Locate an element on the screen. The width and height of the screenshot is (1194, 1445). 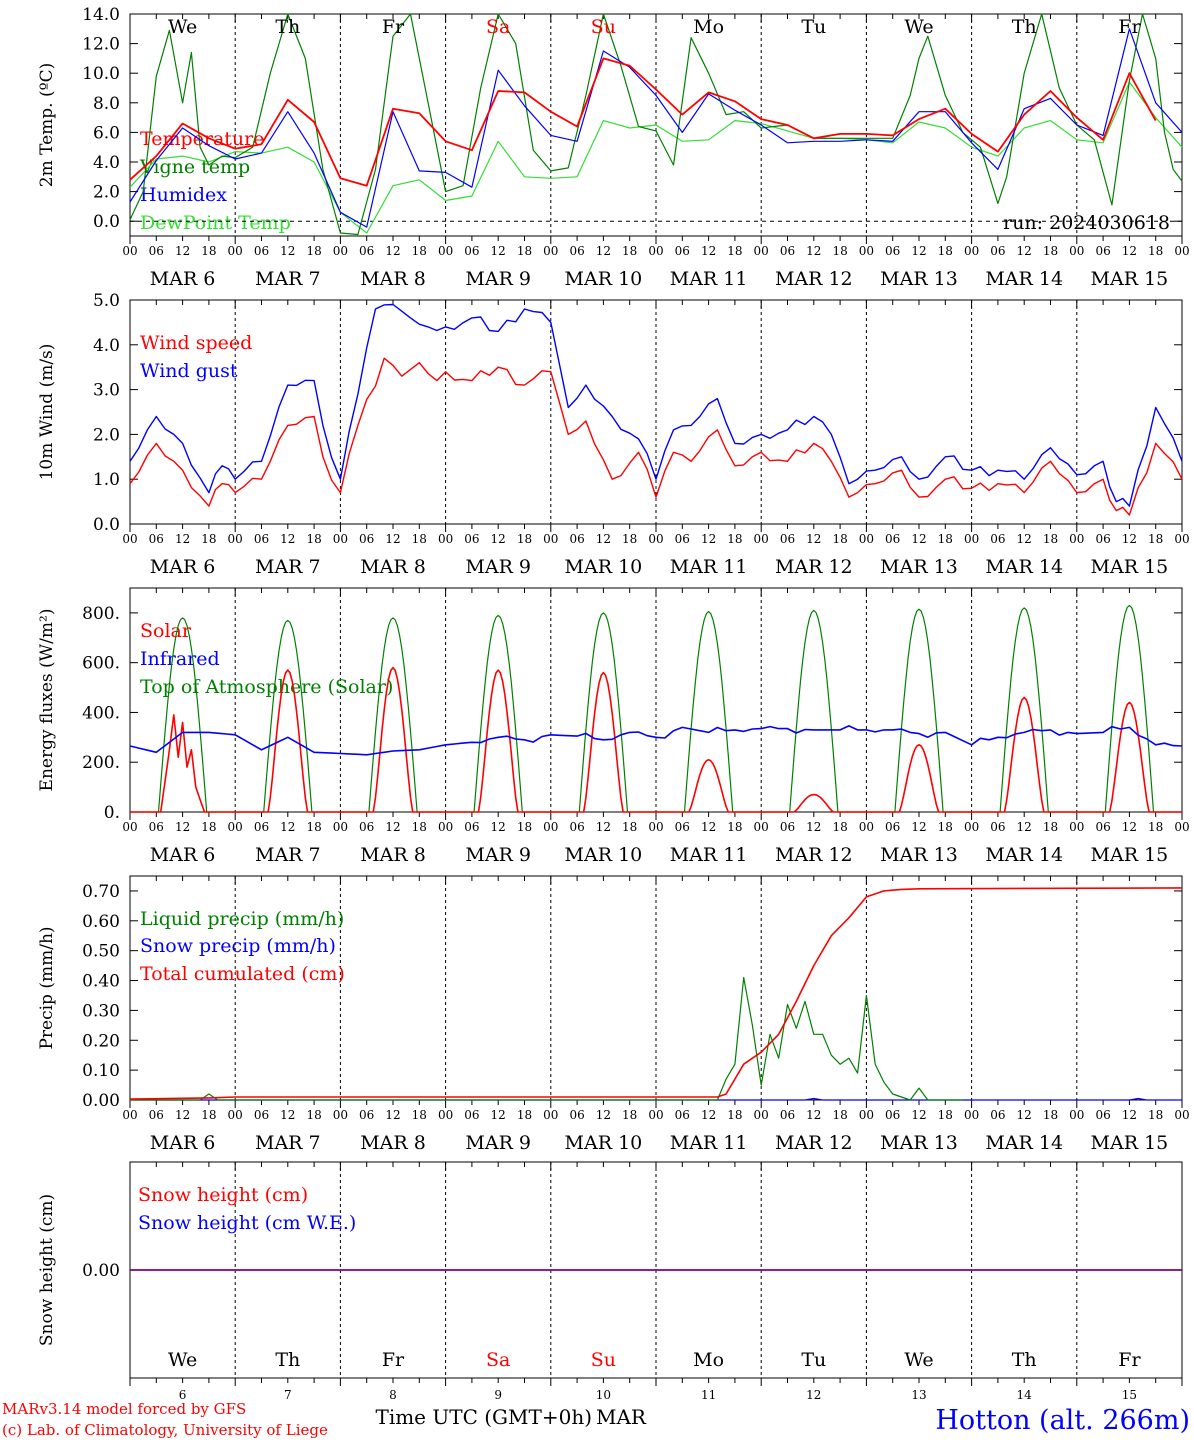
x-axis-title: Time UTC (GMT+0h) is located at coordinates (483, 1417).